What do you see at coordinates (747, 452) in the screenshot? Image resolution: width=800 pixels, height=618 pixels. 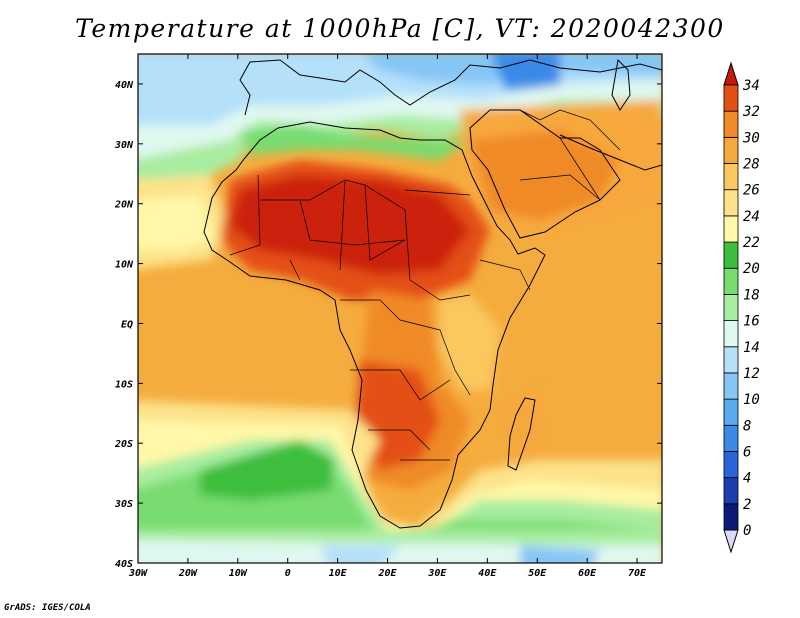 I see `colorbar-label: 6` at bounding box center [747, 452].